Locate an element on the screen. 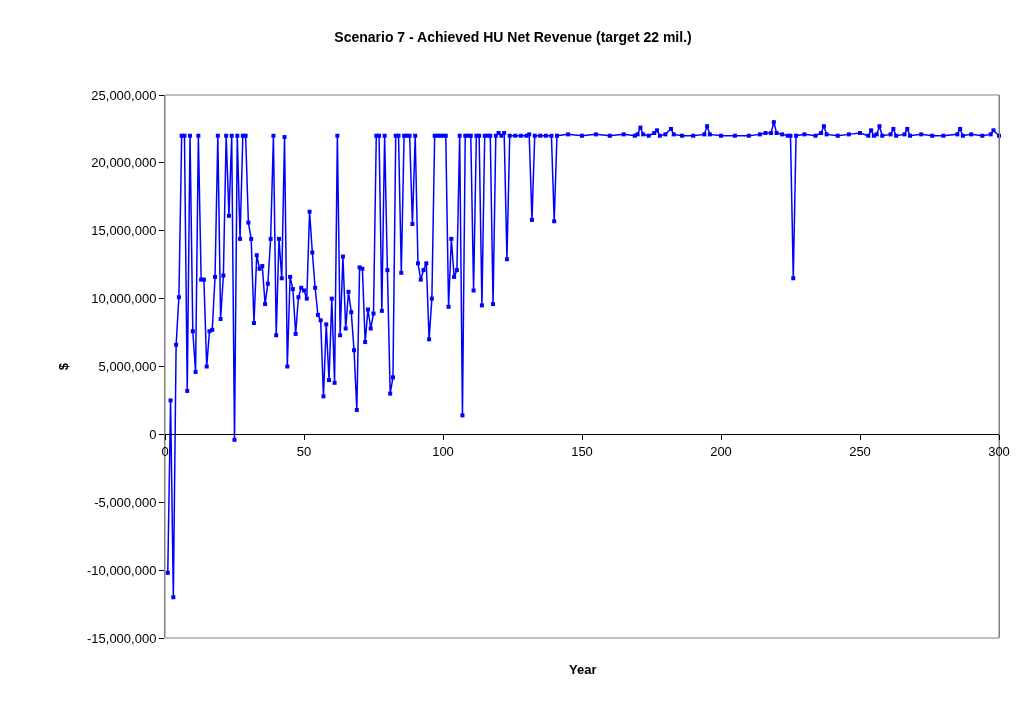 The image size is (1026, 708). y-tick-label: -15,000,000 is located at coordinates (121, 638).